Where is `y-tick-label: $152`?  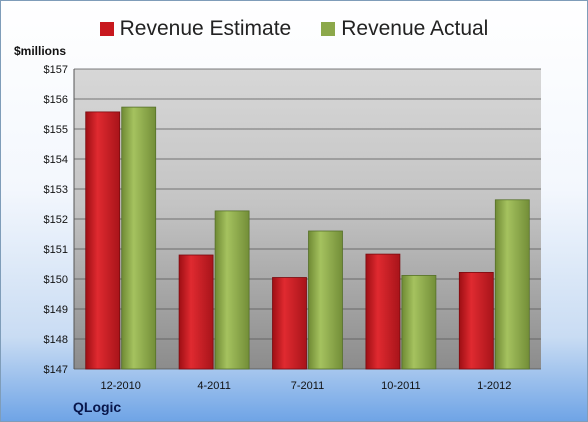 y-tick-label: $152 is located at coordinates (56, 220).